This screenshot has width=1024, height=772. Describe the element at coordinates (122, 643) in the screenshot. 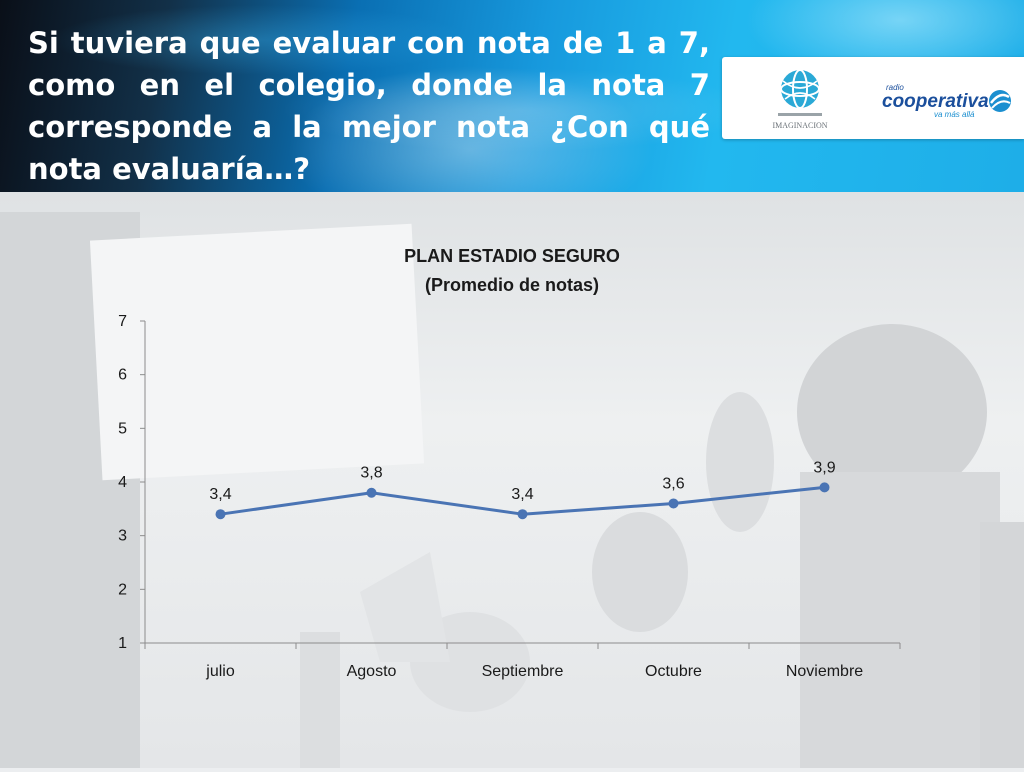

I see `y-tick-label: 1` at that location.